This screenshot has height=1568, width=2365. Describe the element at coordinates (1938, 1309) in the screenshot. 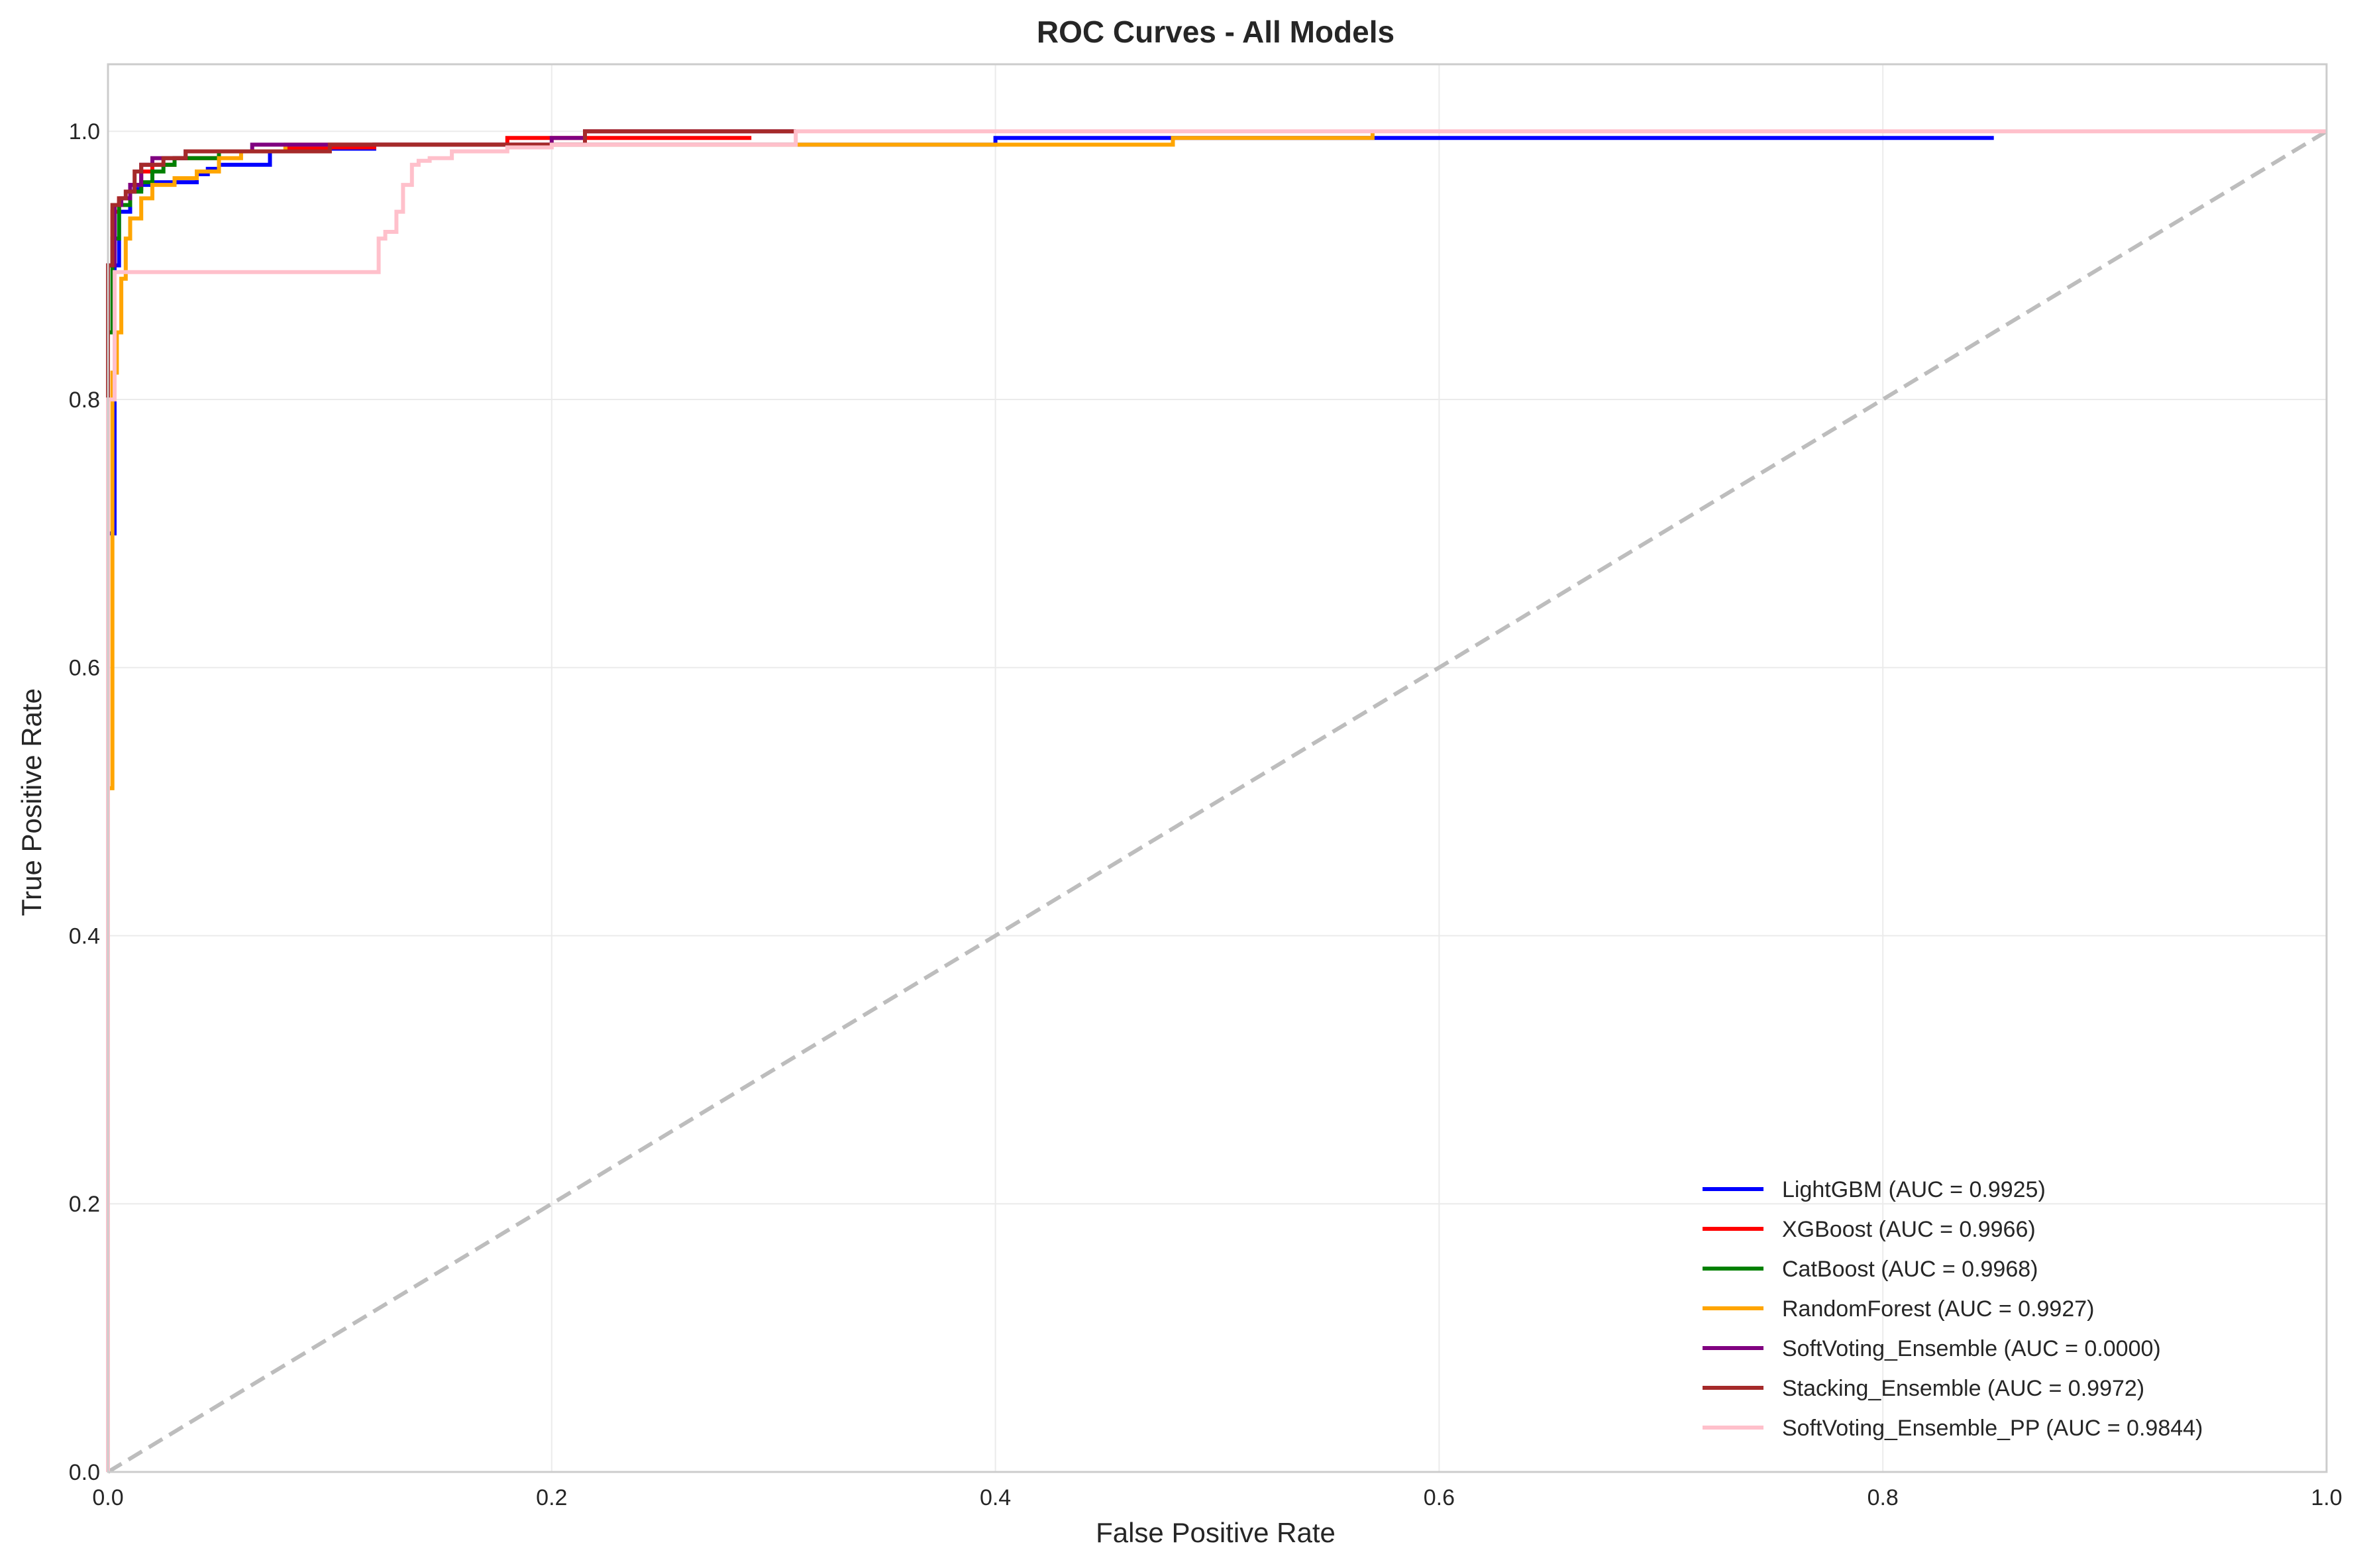

I see `legend-label: RandomForest (AUC = 0.9927)` at that location.